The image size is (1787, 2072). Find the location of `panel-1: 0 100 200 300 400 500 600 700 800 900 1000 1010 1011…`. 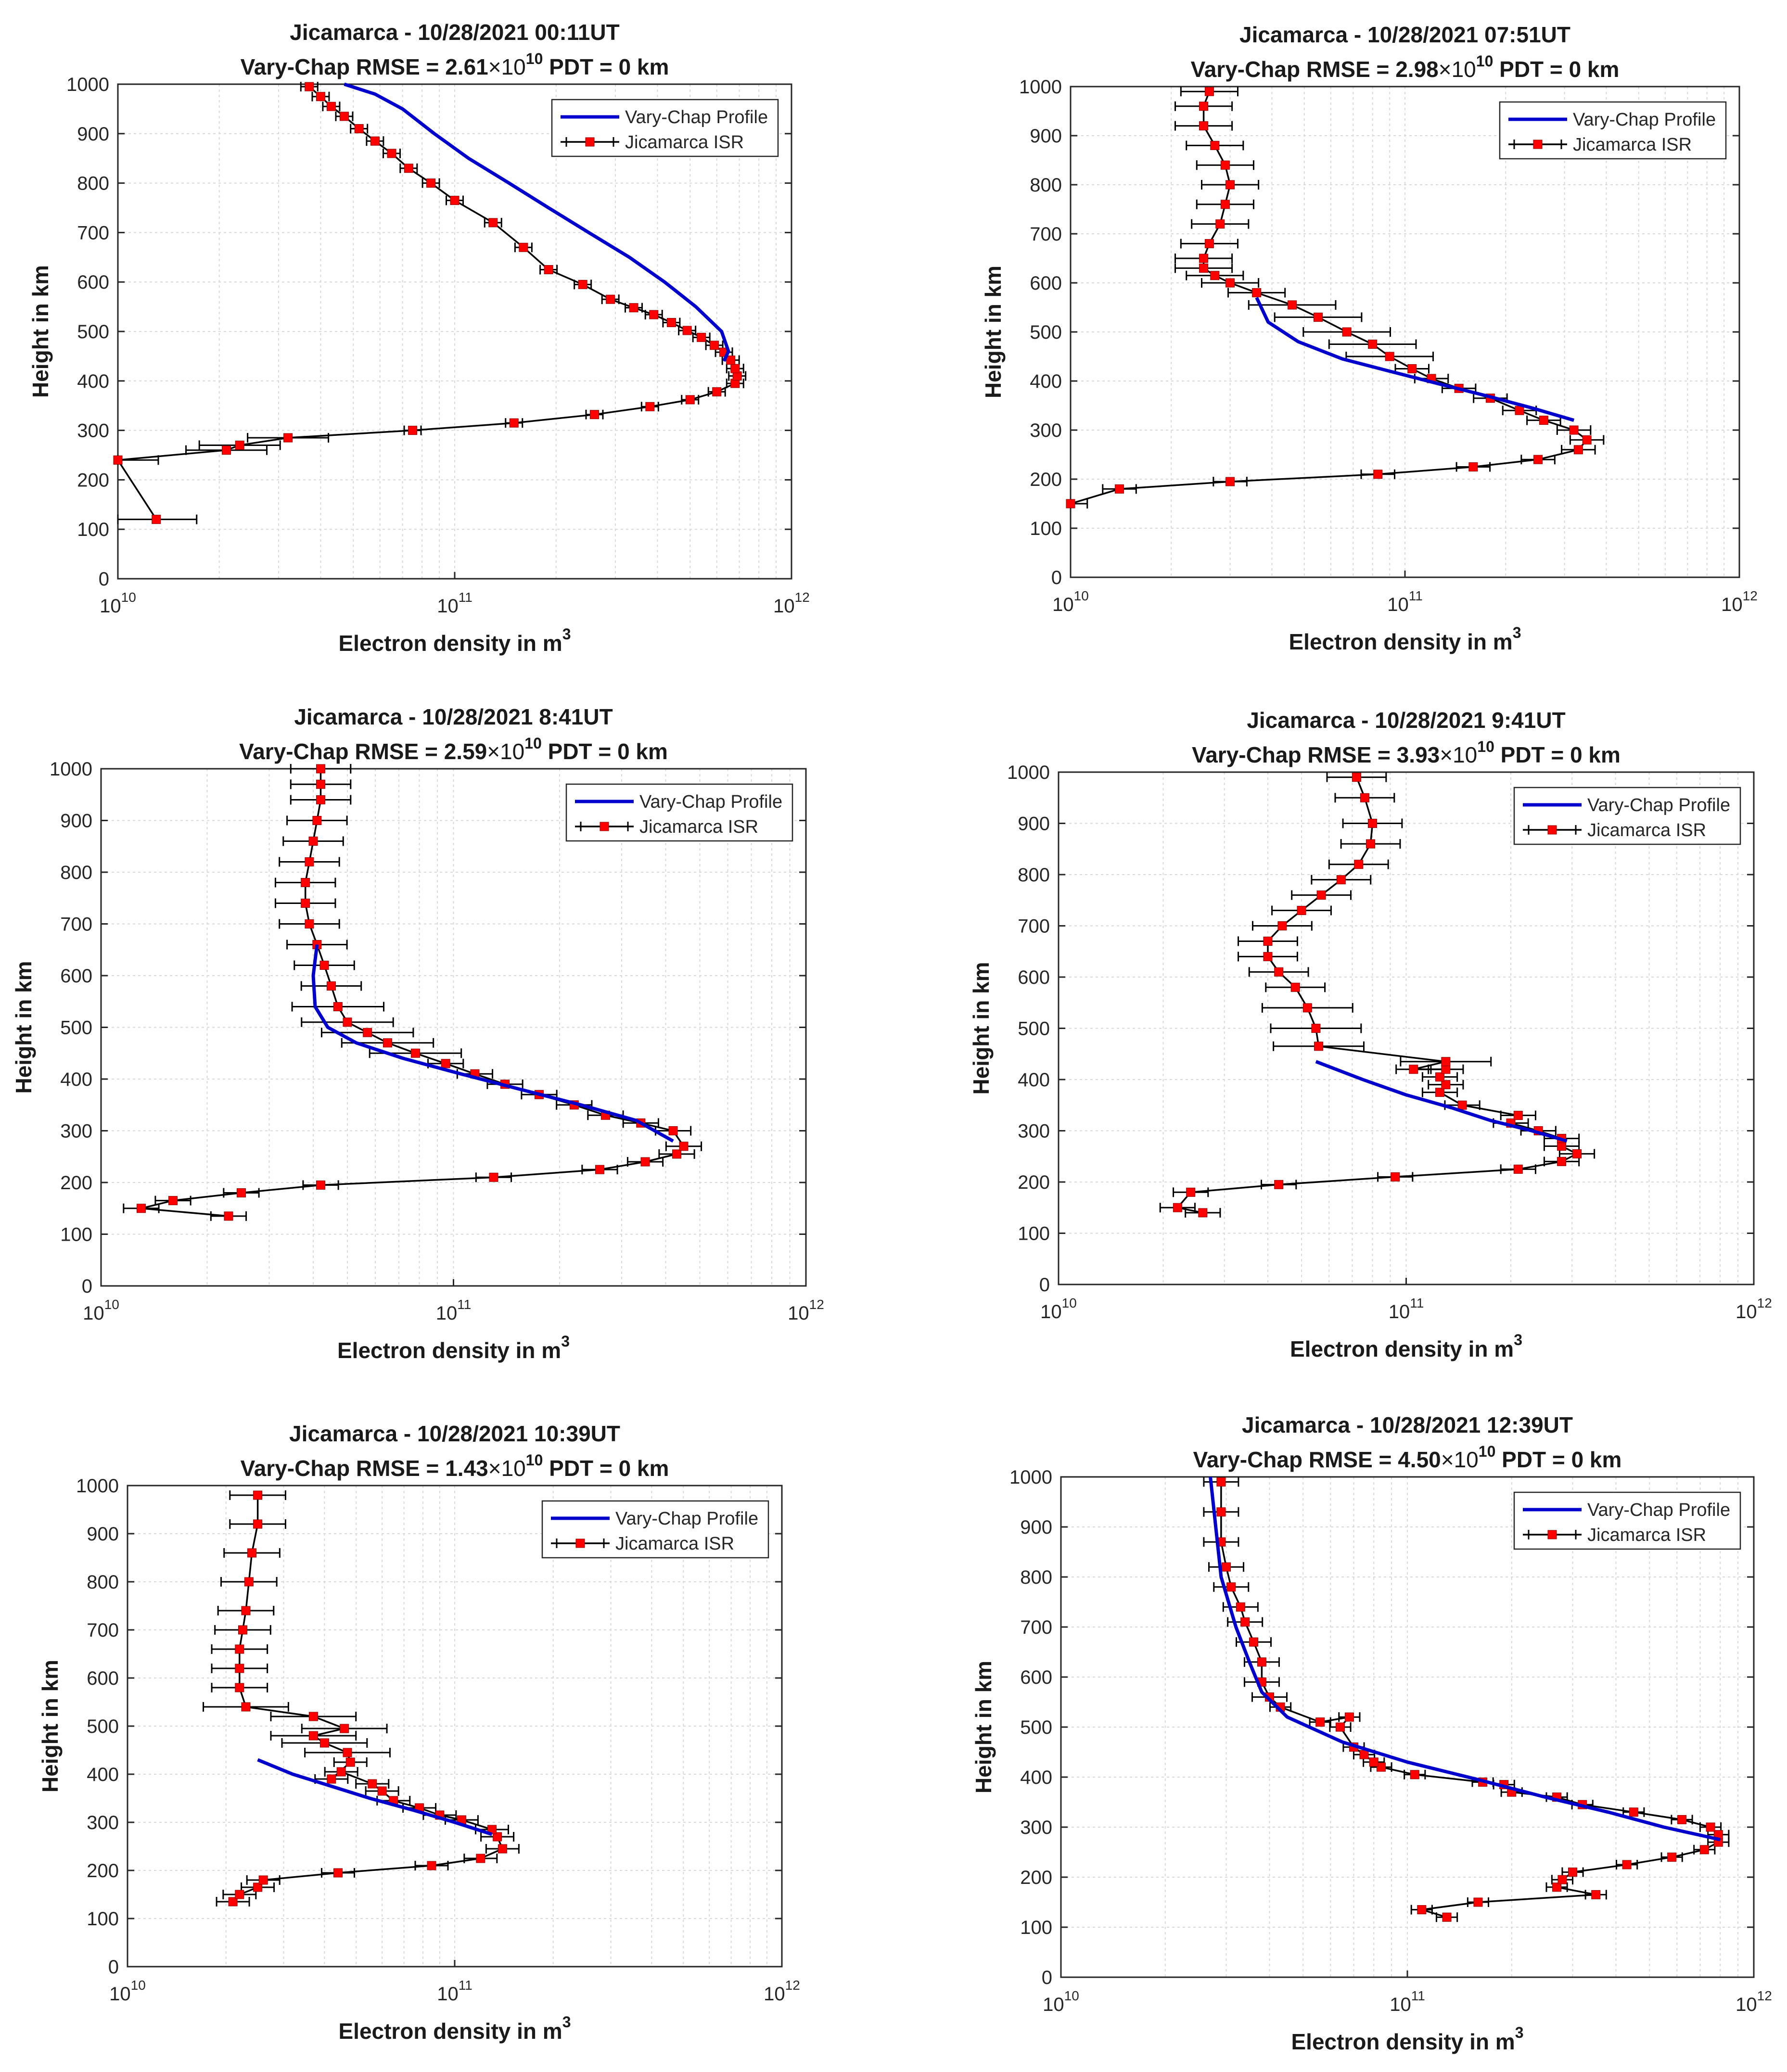

panel-1: 0 100 200 300 400 500 600 700 800 900 1000 1010 1011… is located at coordinates (419, 338).